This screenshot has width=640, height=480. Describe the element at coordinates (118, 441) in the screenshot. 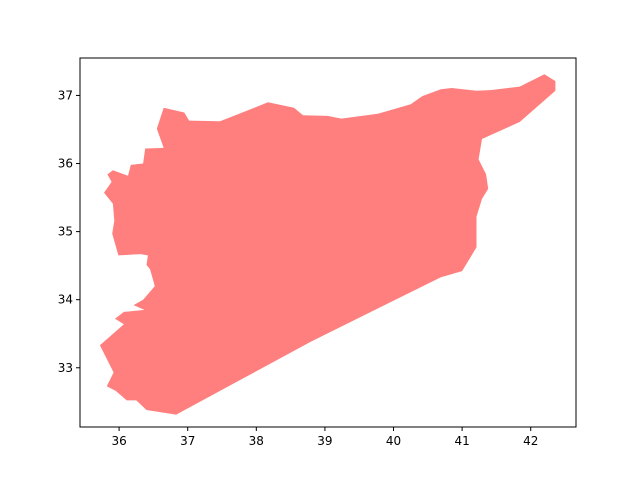

I see `x-tick-label: 36` at that location.